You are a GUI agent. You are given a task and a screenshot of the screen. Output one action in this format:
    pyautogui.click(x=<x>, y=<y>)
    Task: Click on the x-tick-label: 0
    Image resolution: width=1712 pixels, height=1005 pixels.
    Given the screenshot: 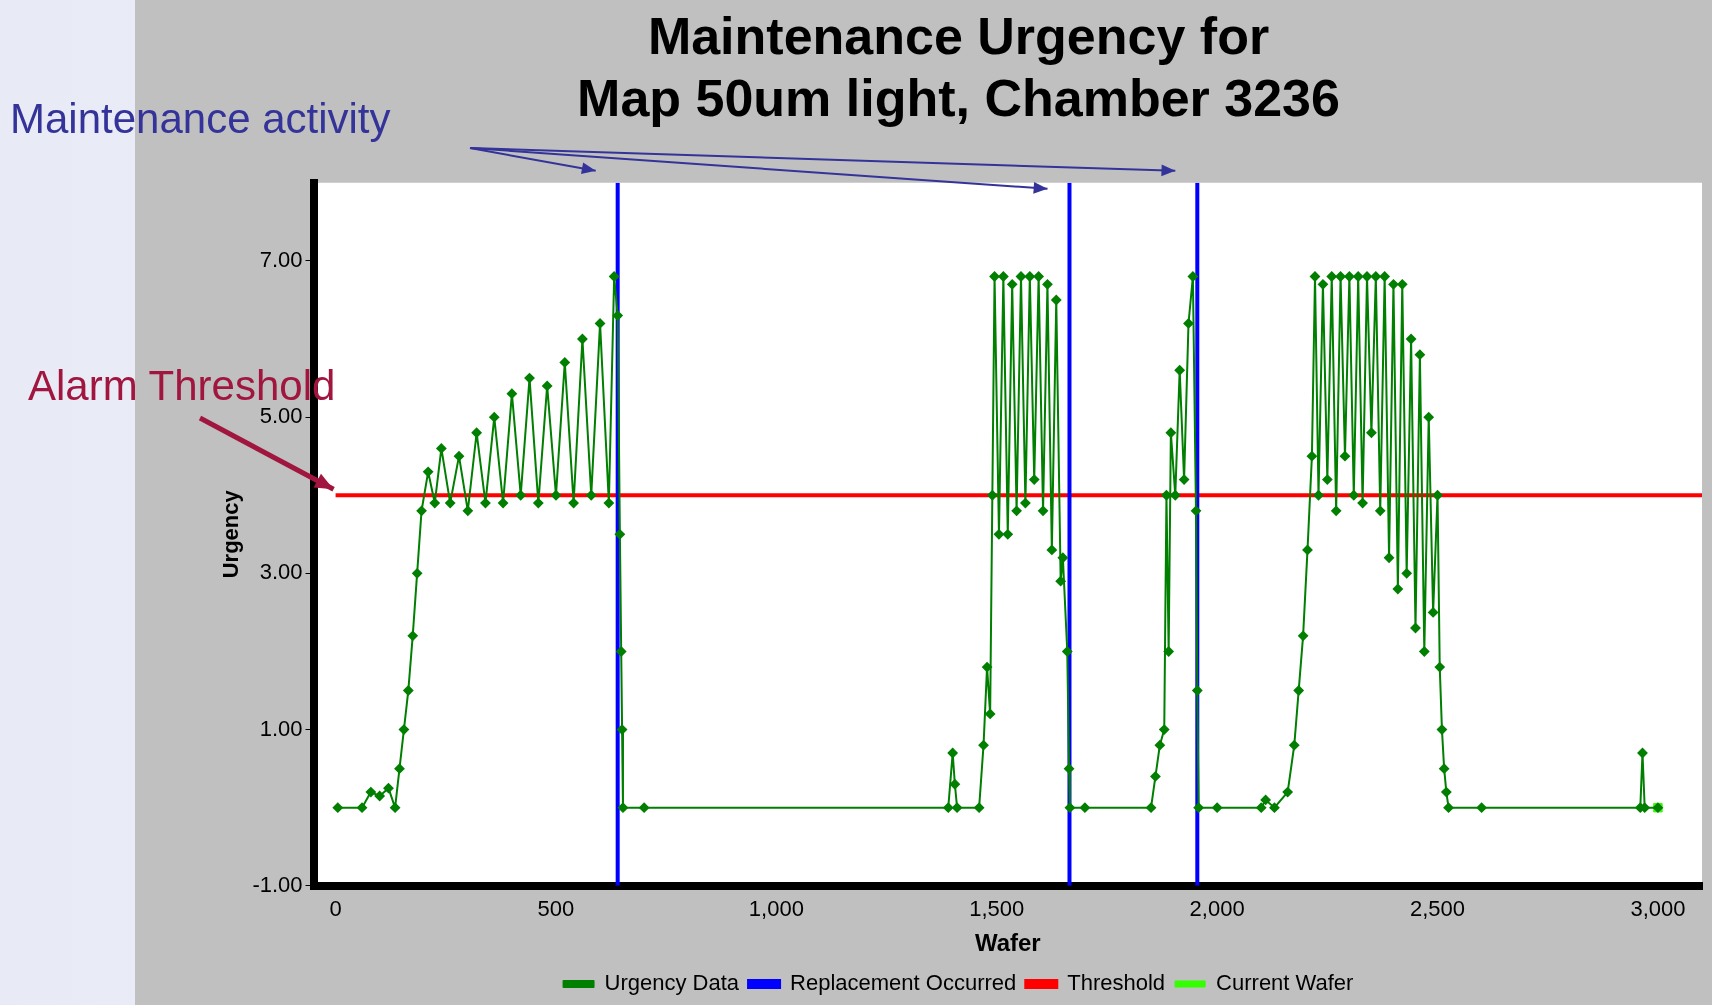 What is the action you would take?
    pyautogui.click(x=335, y=909)
    